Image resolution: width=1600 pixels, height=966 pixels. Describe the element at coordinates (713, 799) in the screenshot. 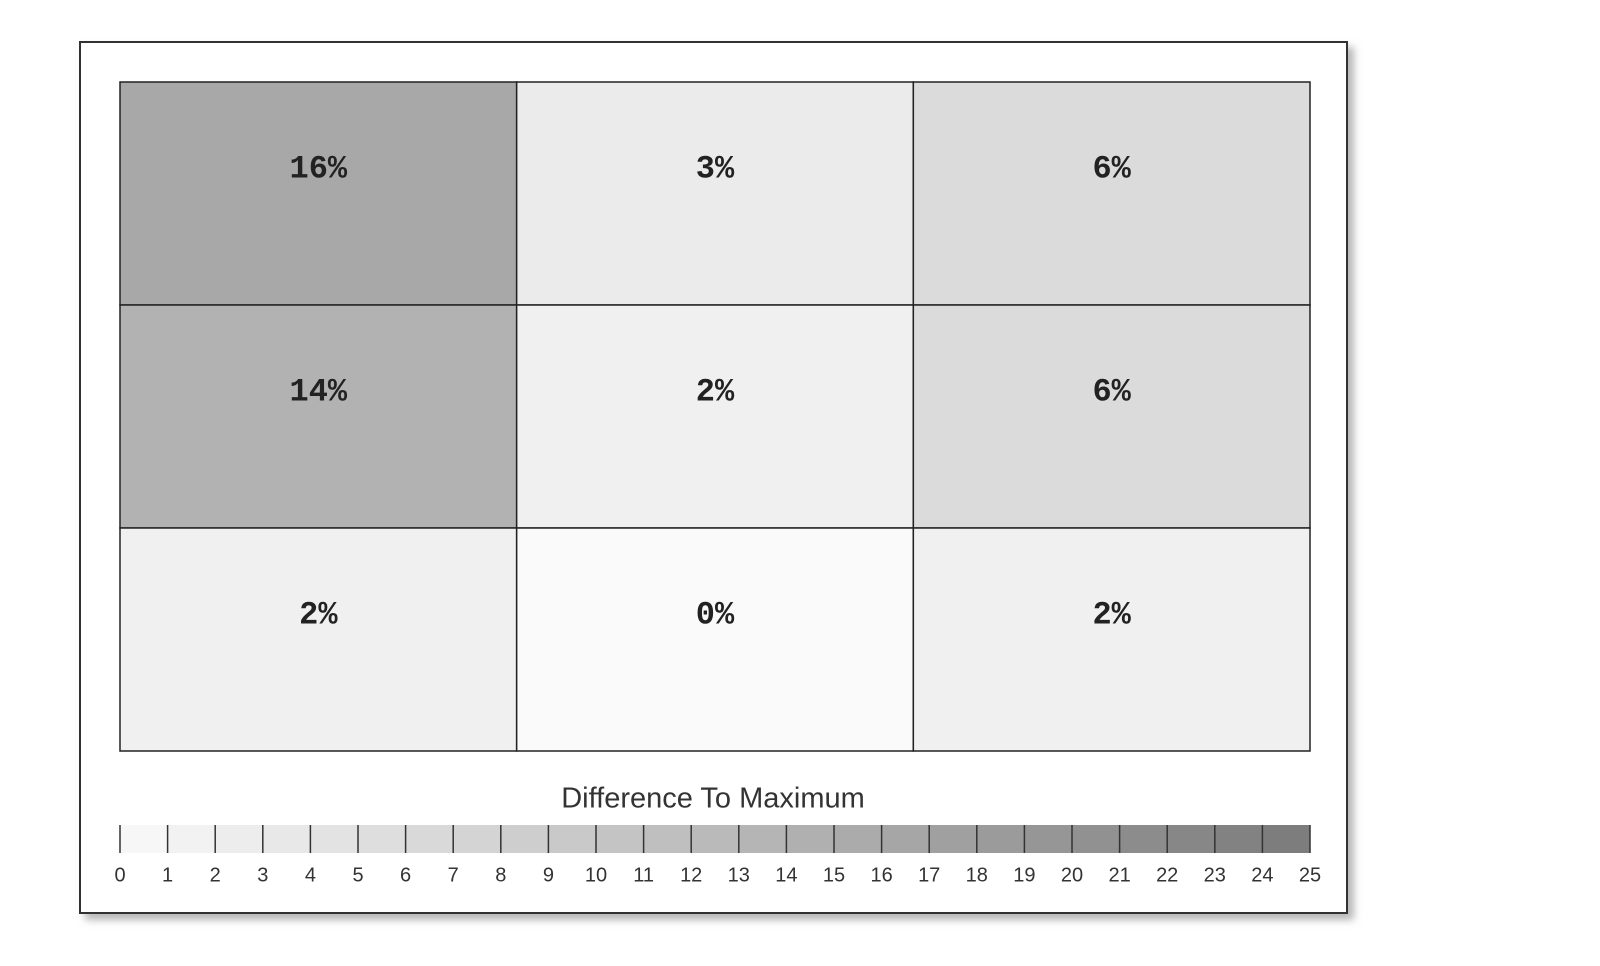

I see `colorbar-title: Difference To Maximum` at that location.